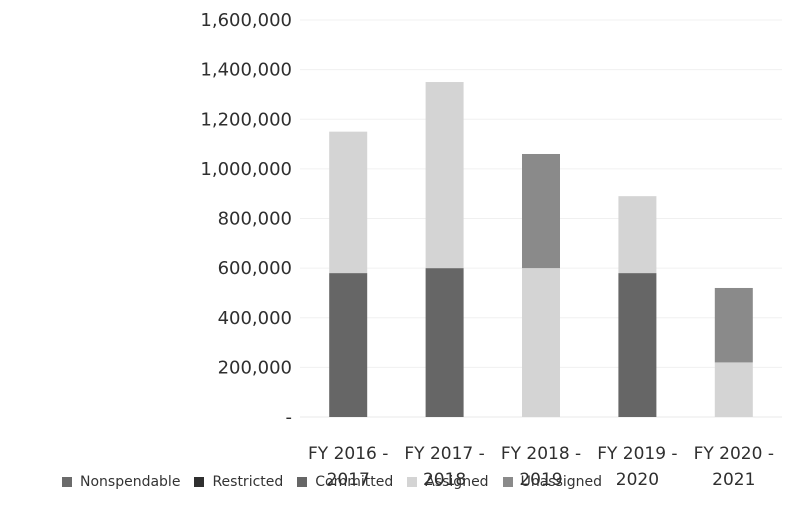 The image size is (797, 510). I want to click on legend-label-nonspendable: Nonspendable, so click(130, 482).